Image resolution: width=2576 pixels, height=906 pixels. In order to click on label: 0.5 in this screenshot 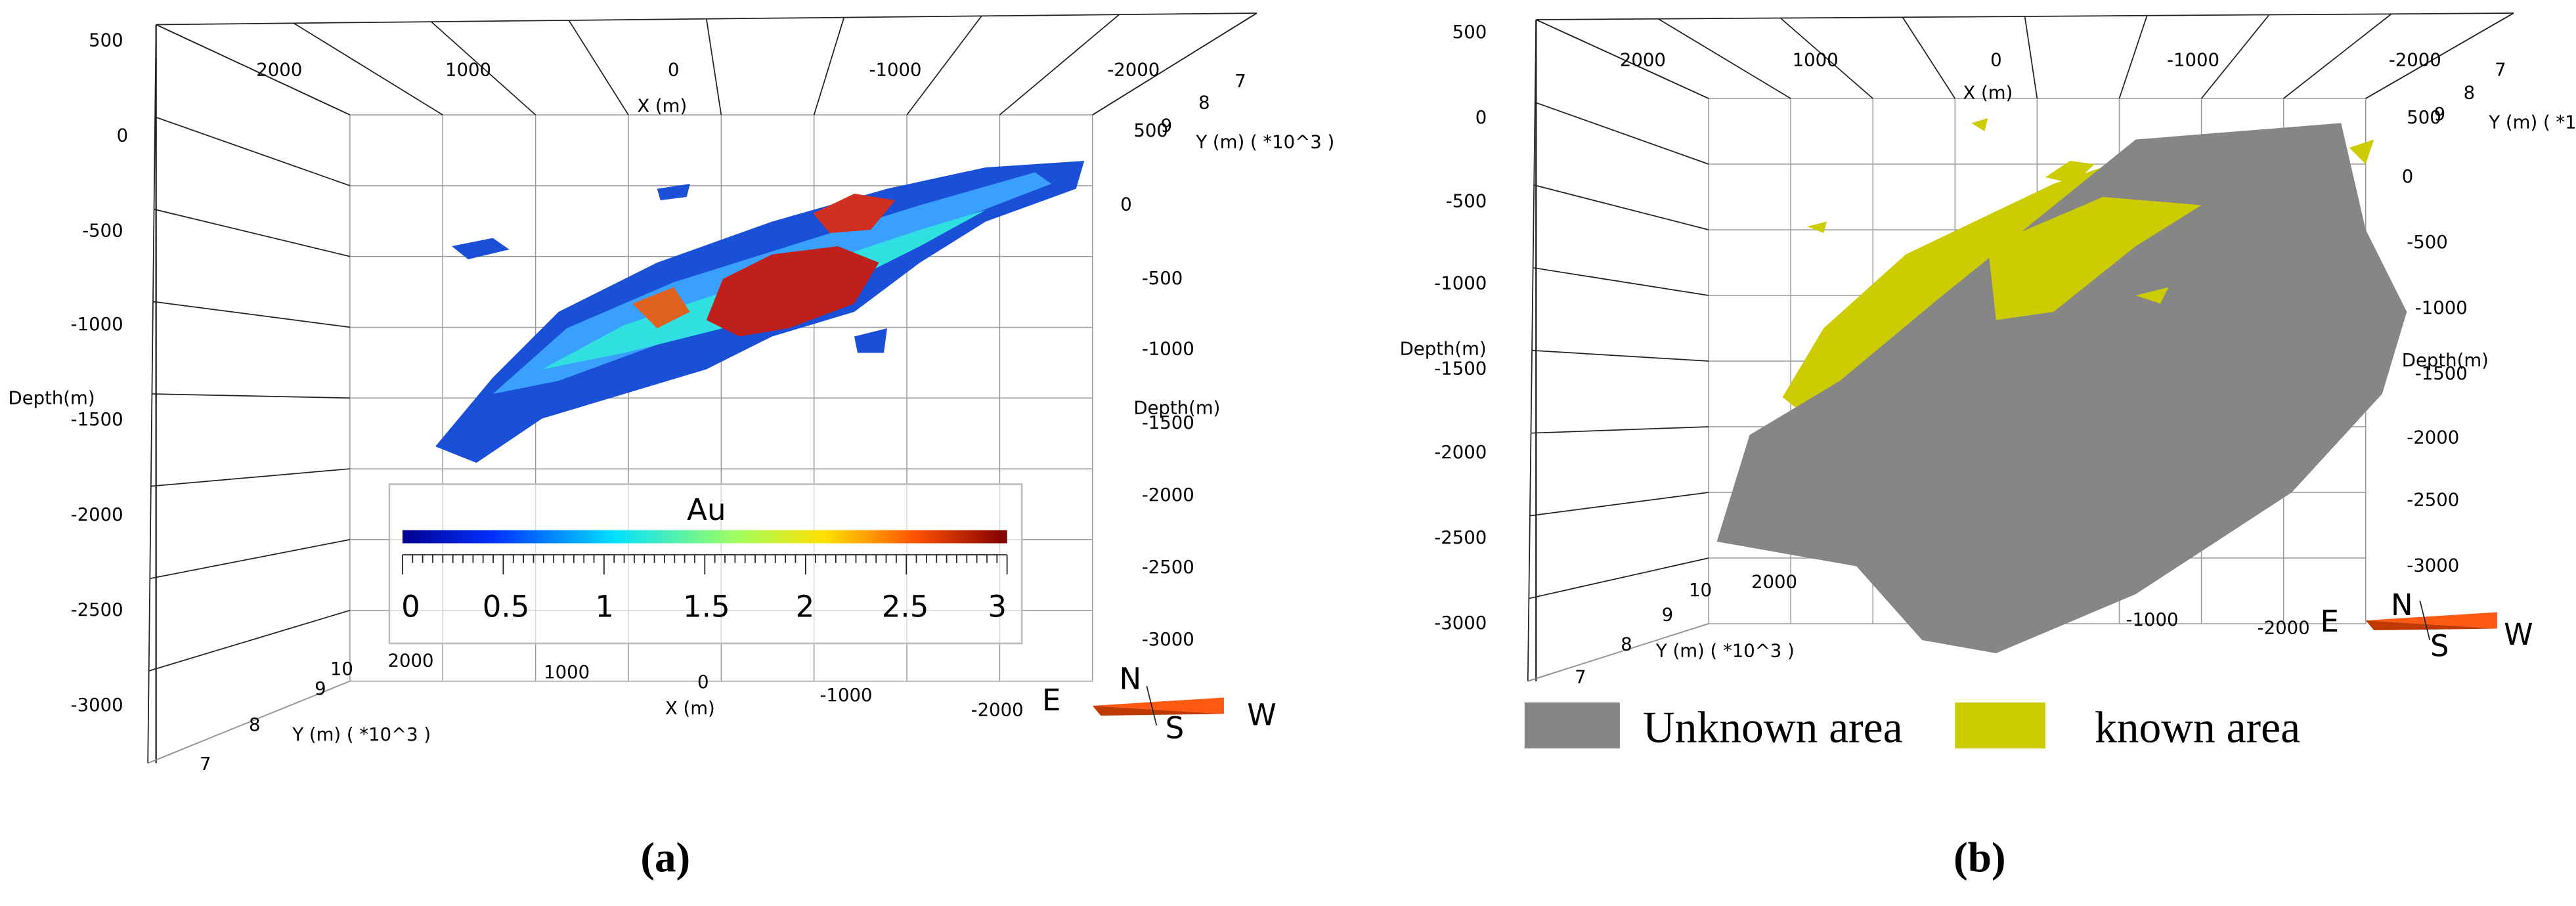, I will do `click(506, 607)`.